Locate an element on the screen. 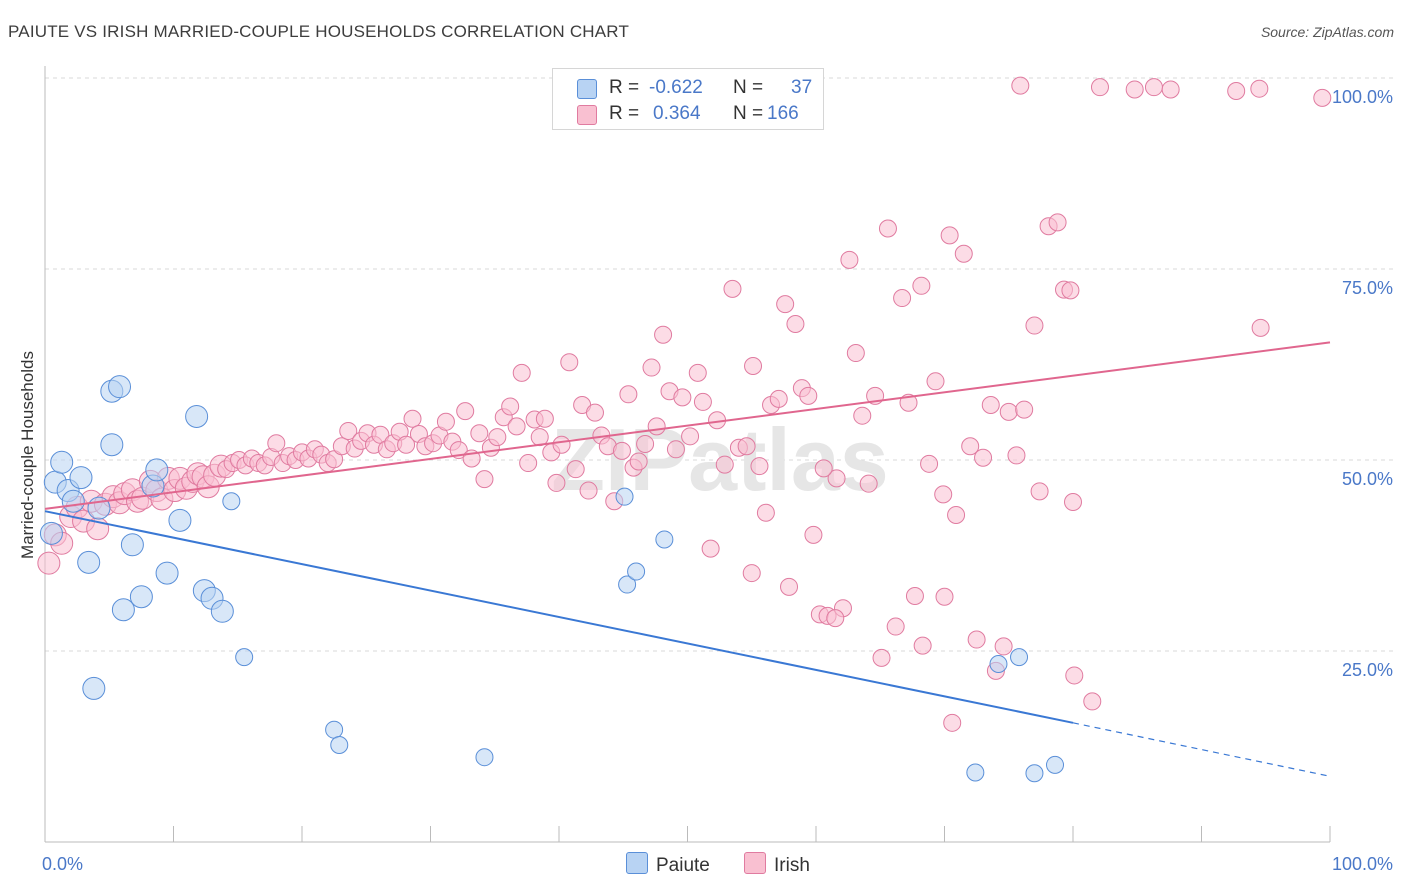 The height and width of the screenshot is (892, 1406). source-label: Source: ZipAtlas.com is located at coordinates (1327, 32).